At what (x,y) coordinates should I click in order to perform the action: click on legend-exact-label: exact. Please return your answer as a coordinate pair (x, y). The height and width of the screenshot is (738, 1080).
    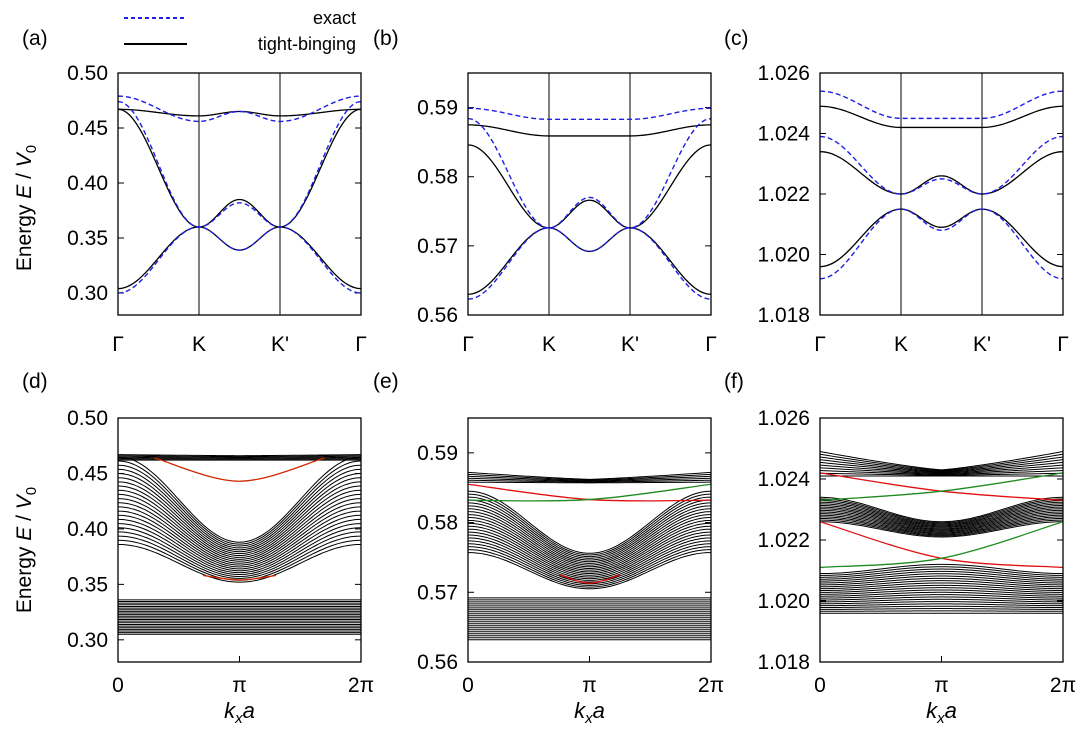
    Looking at the image, I should click on (334, 18).